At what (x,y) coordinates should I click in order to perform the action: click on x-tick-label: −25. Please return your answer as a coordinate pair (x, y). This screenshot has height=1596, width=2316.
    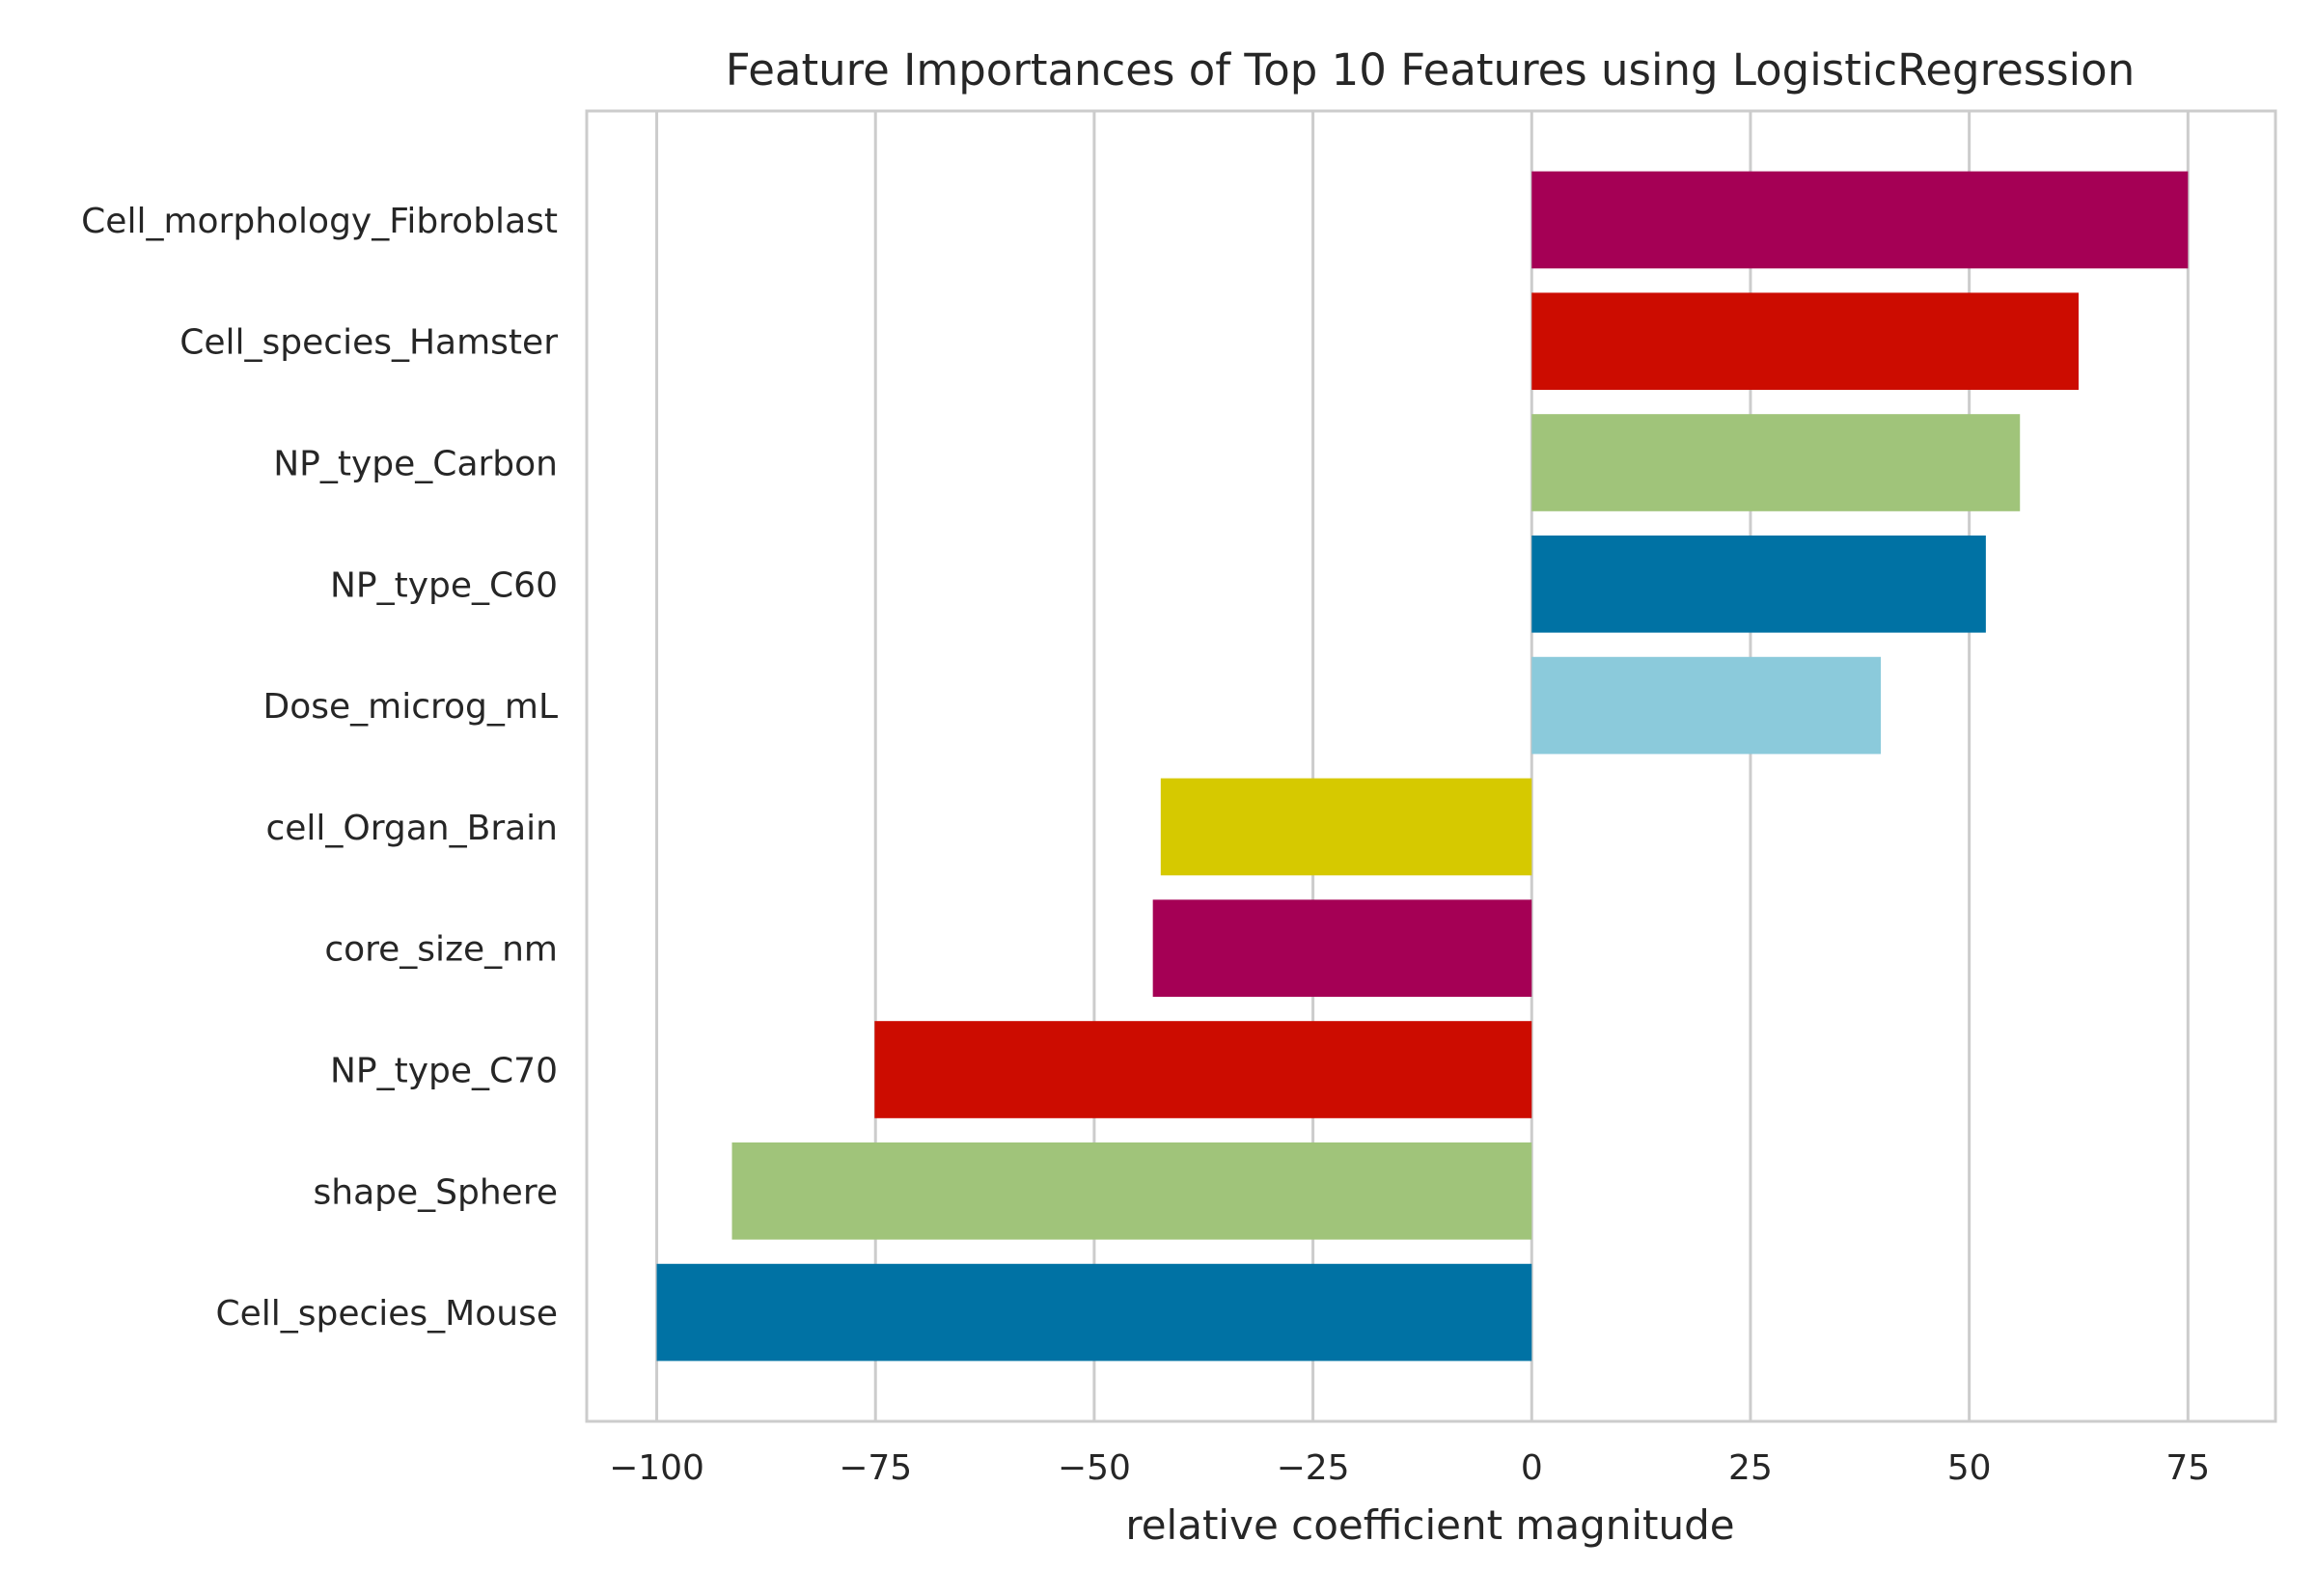
    Looking at the image, I should click on (1313, 1468).